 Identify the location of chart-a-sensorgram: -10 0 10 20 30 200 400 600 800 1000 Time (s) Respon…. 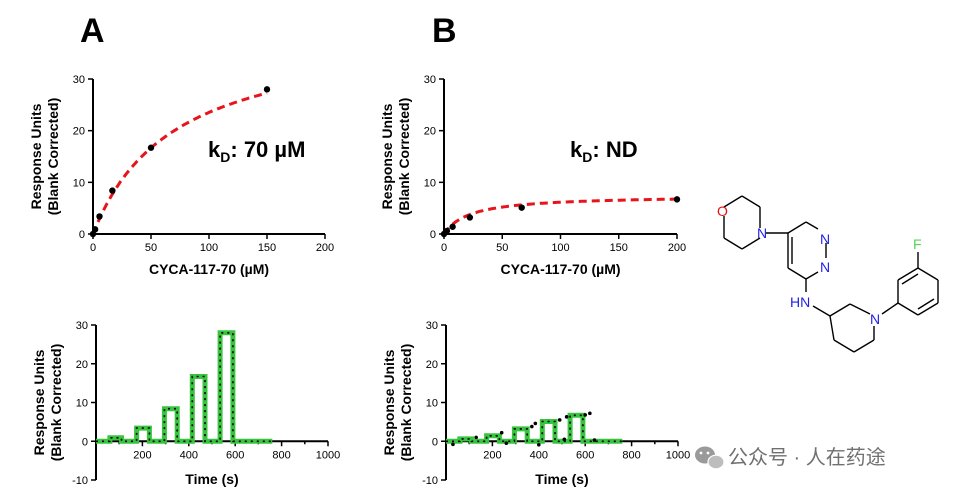
(185, 403).